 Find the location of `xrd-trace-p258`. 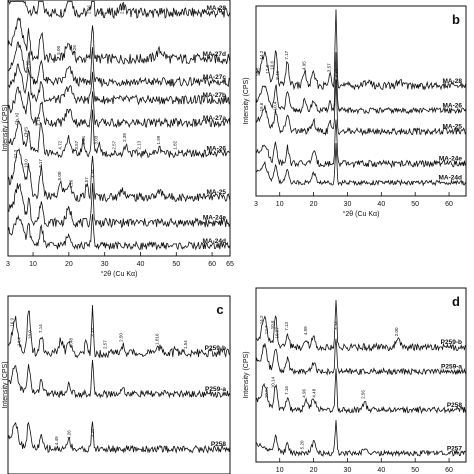

xrd-trace-p258 is located at coordinates (119, 437).